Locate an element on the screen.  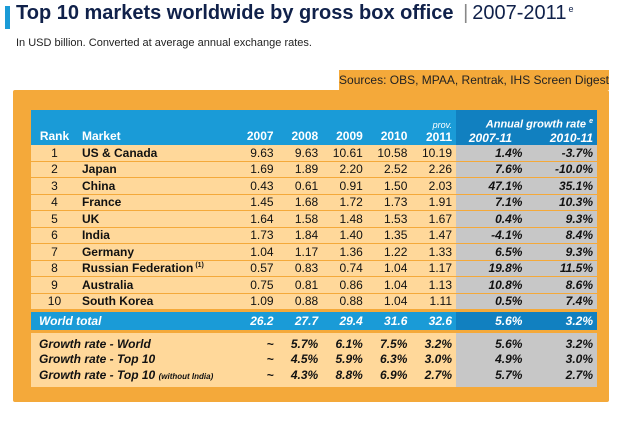
growth-rate-label-text: Growth rate - World is located at coordinates (95, 343).